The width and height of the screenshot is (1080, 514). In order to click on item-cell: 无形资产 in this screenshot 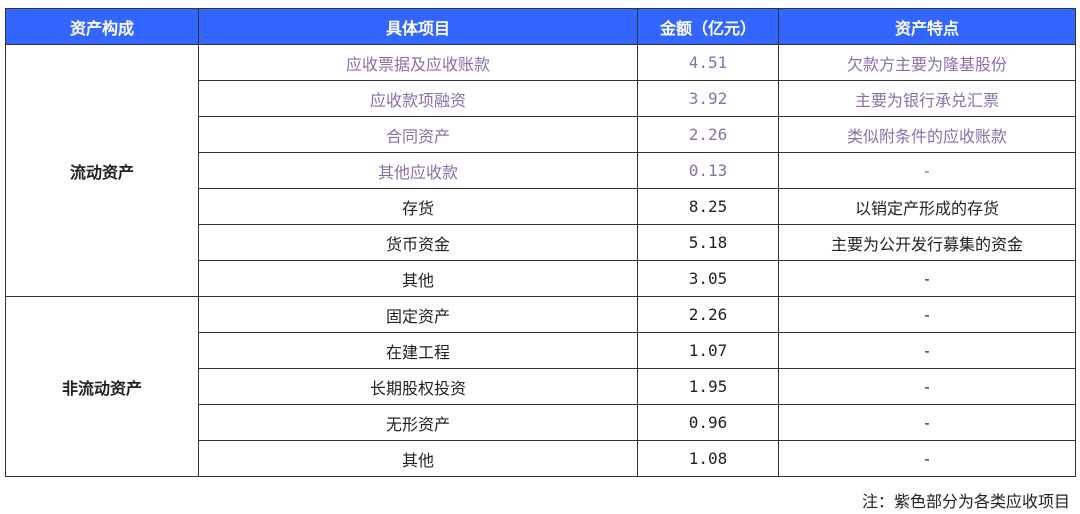, I will do `click(418, 422)`.